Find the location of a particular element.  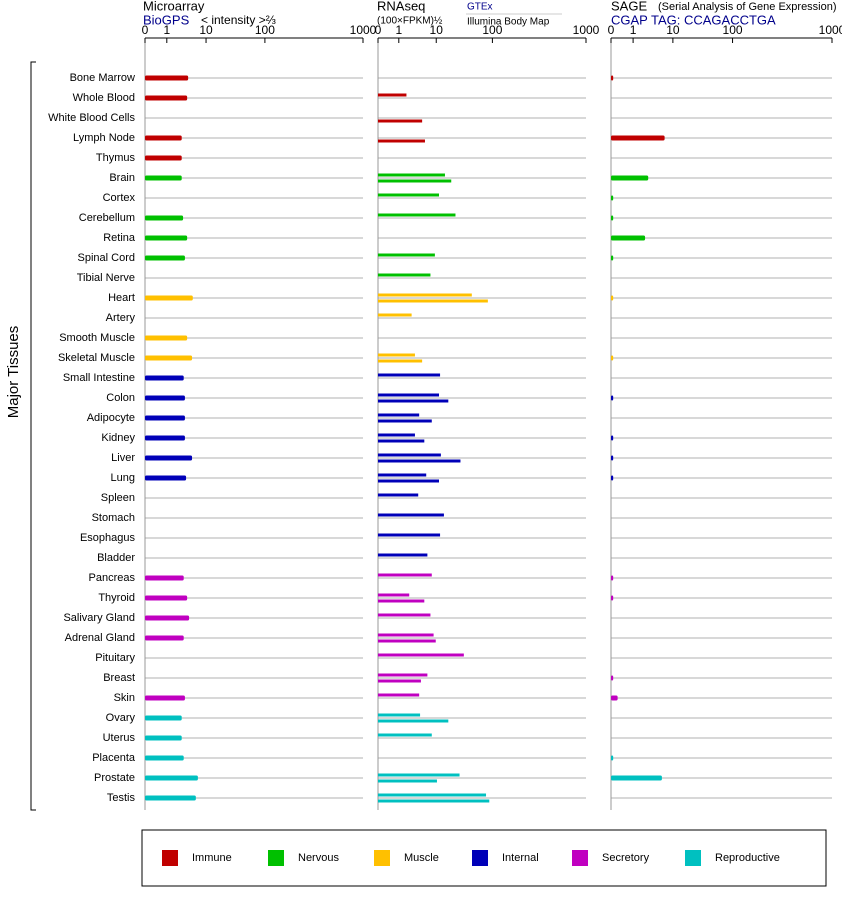

tissue-label: Liver is located at coordinates (123, 458).